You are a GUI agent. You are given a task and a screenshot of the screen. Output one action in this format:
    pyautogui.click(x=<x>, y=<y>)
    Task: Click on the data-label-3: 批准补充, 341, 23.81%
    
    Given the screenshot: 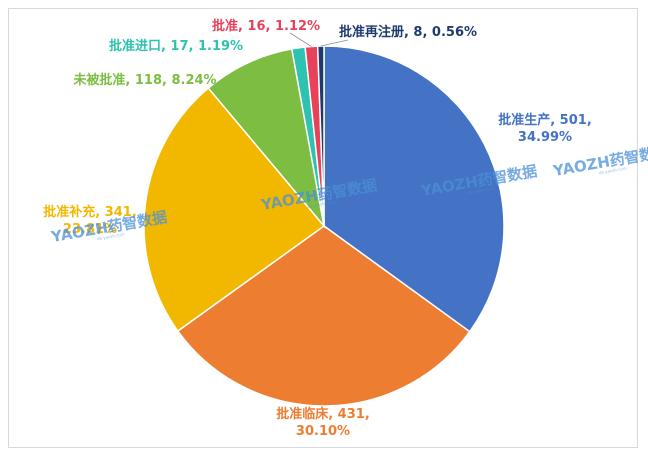 What is the action you would take?
    pyautogui.click(x=90, y=220)
    